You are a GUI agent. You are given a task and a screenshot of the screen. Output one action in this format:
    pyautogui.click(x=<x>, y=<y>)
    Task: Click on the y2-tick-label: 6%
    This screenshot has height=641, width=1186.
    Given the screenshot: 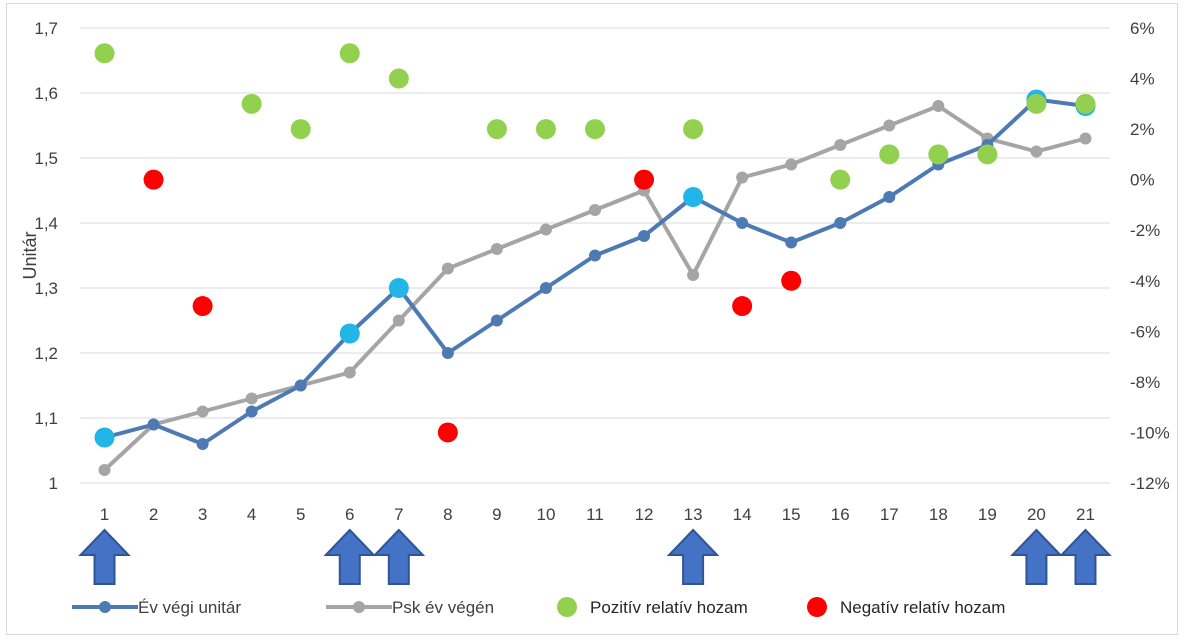 What is the action you would take?
    pyautogui.click(x=1142, y=28)
    